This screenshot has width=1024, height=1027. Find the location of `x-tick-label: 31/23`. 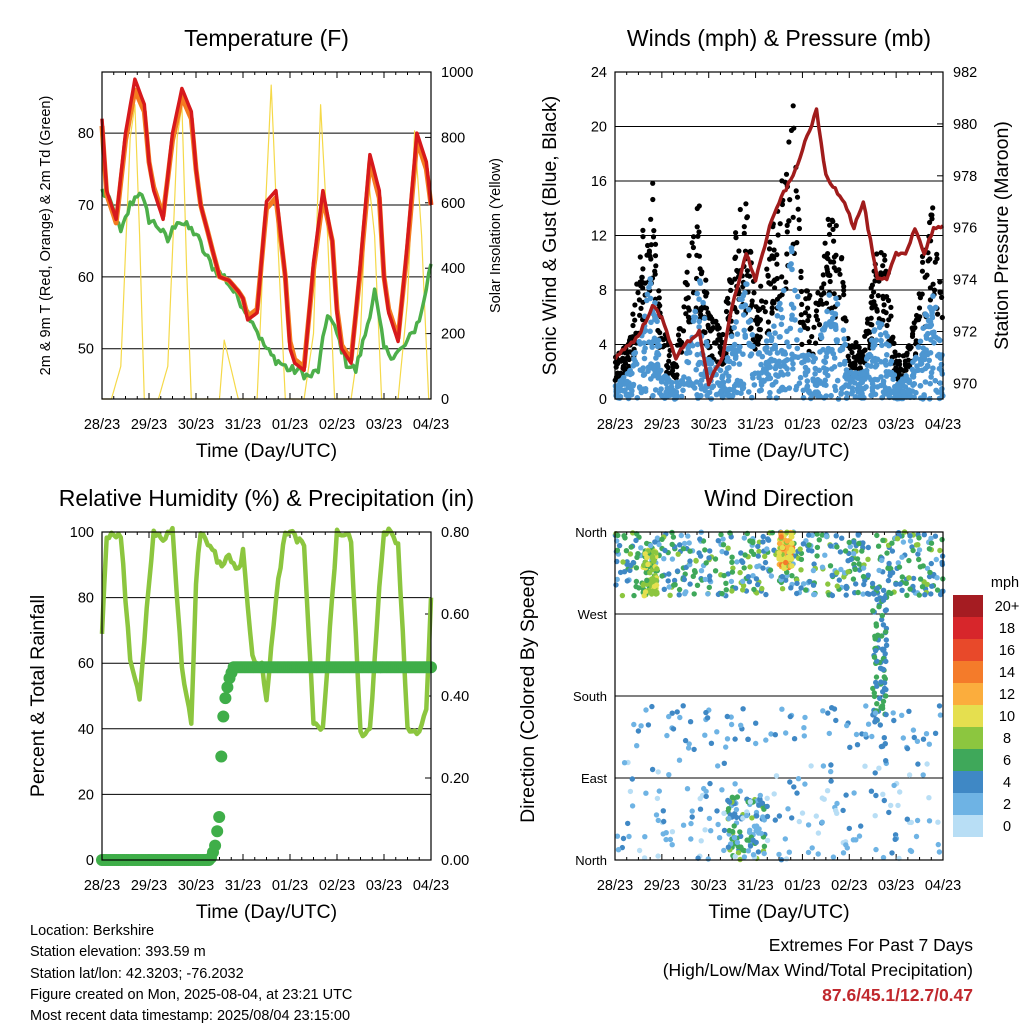

x-tick-label: 31/23 is located at coordinates (243, 886).